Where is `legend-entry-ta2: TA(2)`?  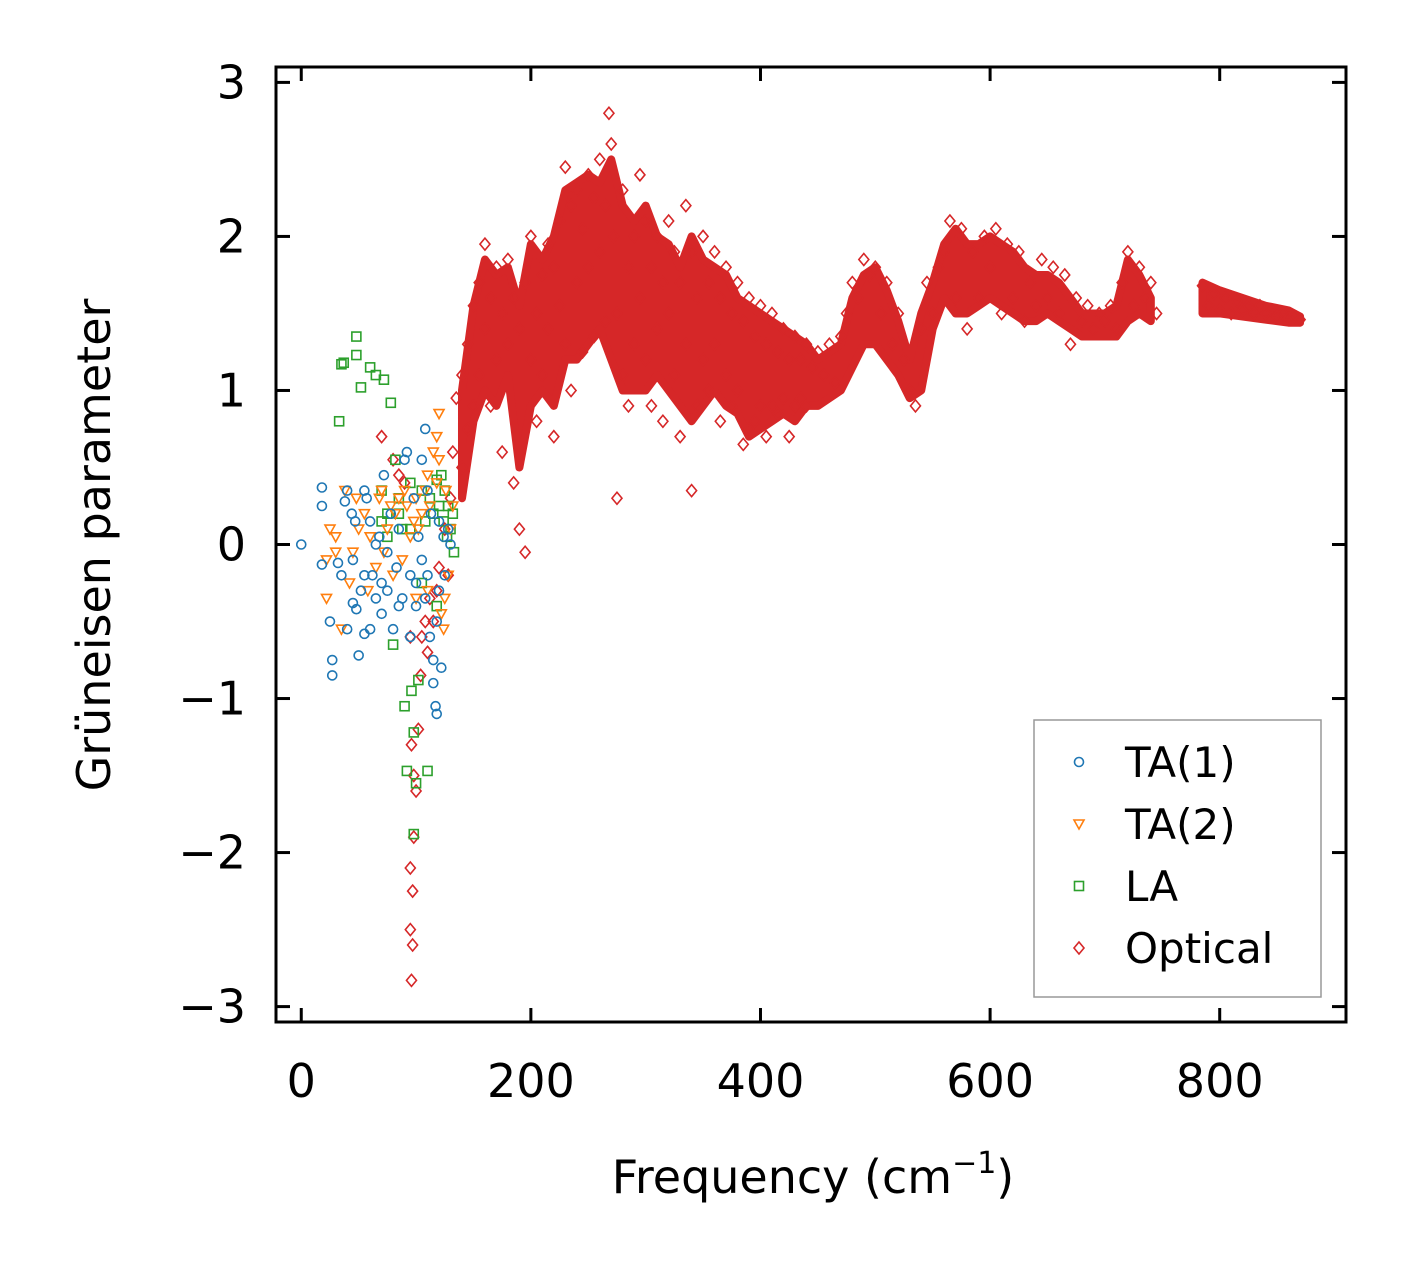 legend-entry-ta2: TA(2) is located at coordinates (1154, 824).